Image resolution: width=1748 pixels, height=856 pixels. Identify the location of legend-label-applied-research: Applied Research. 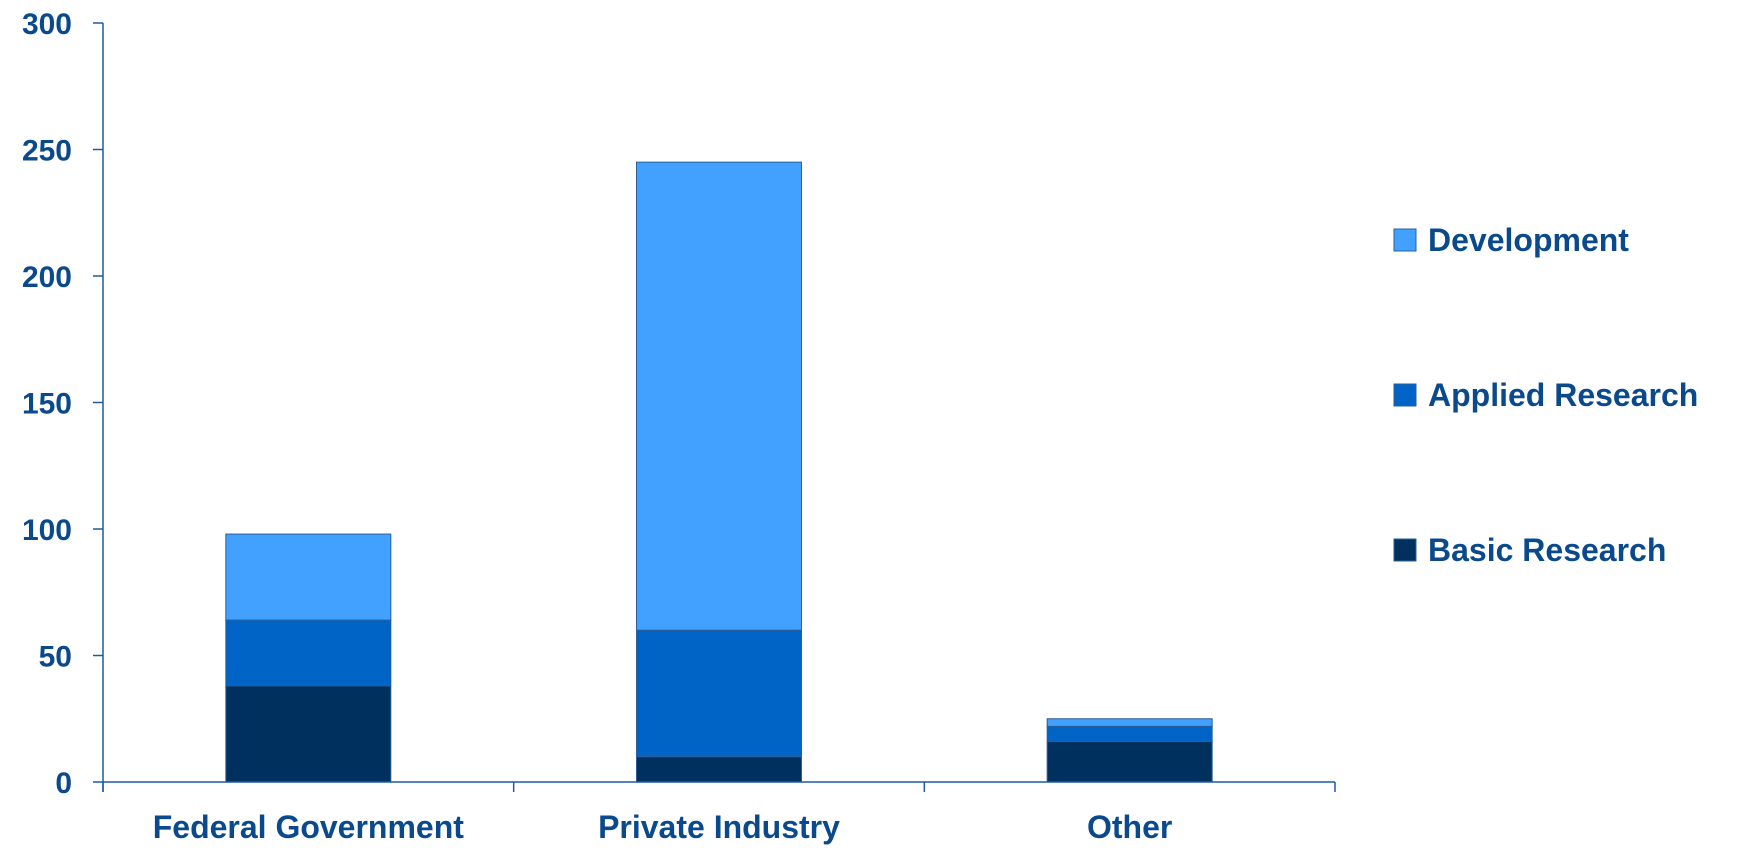
(1563, 395).